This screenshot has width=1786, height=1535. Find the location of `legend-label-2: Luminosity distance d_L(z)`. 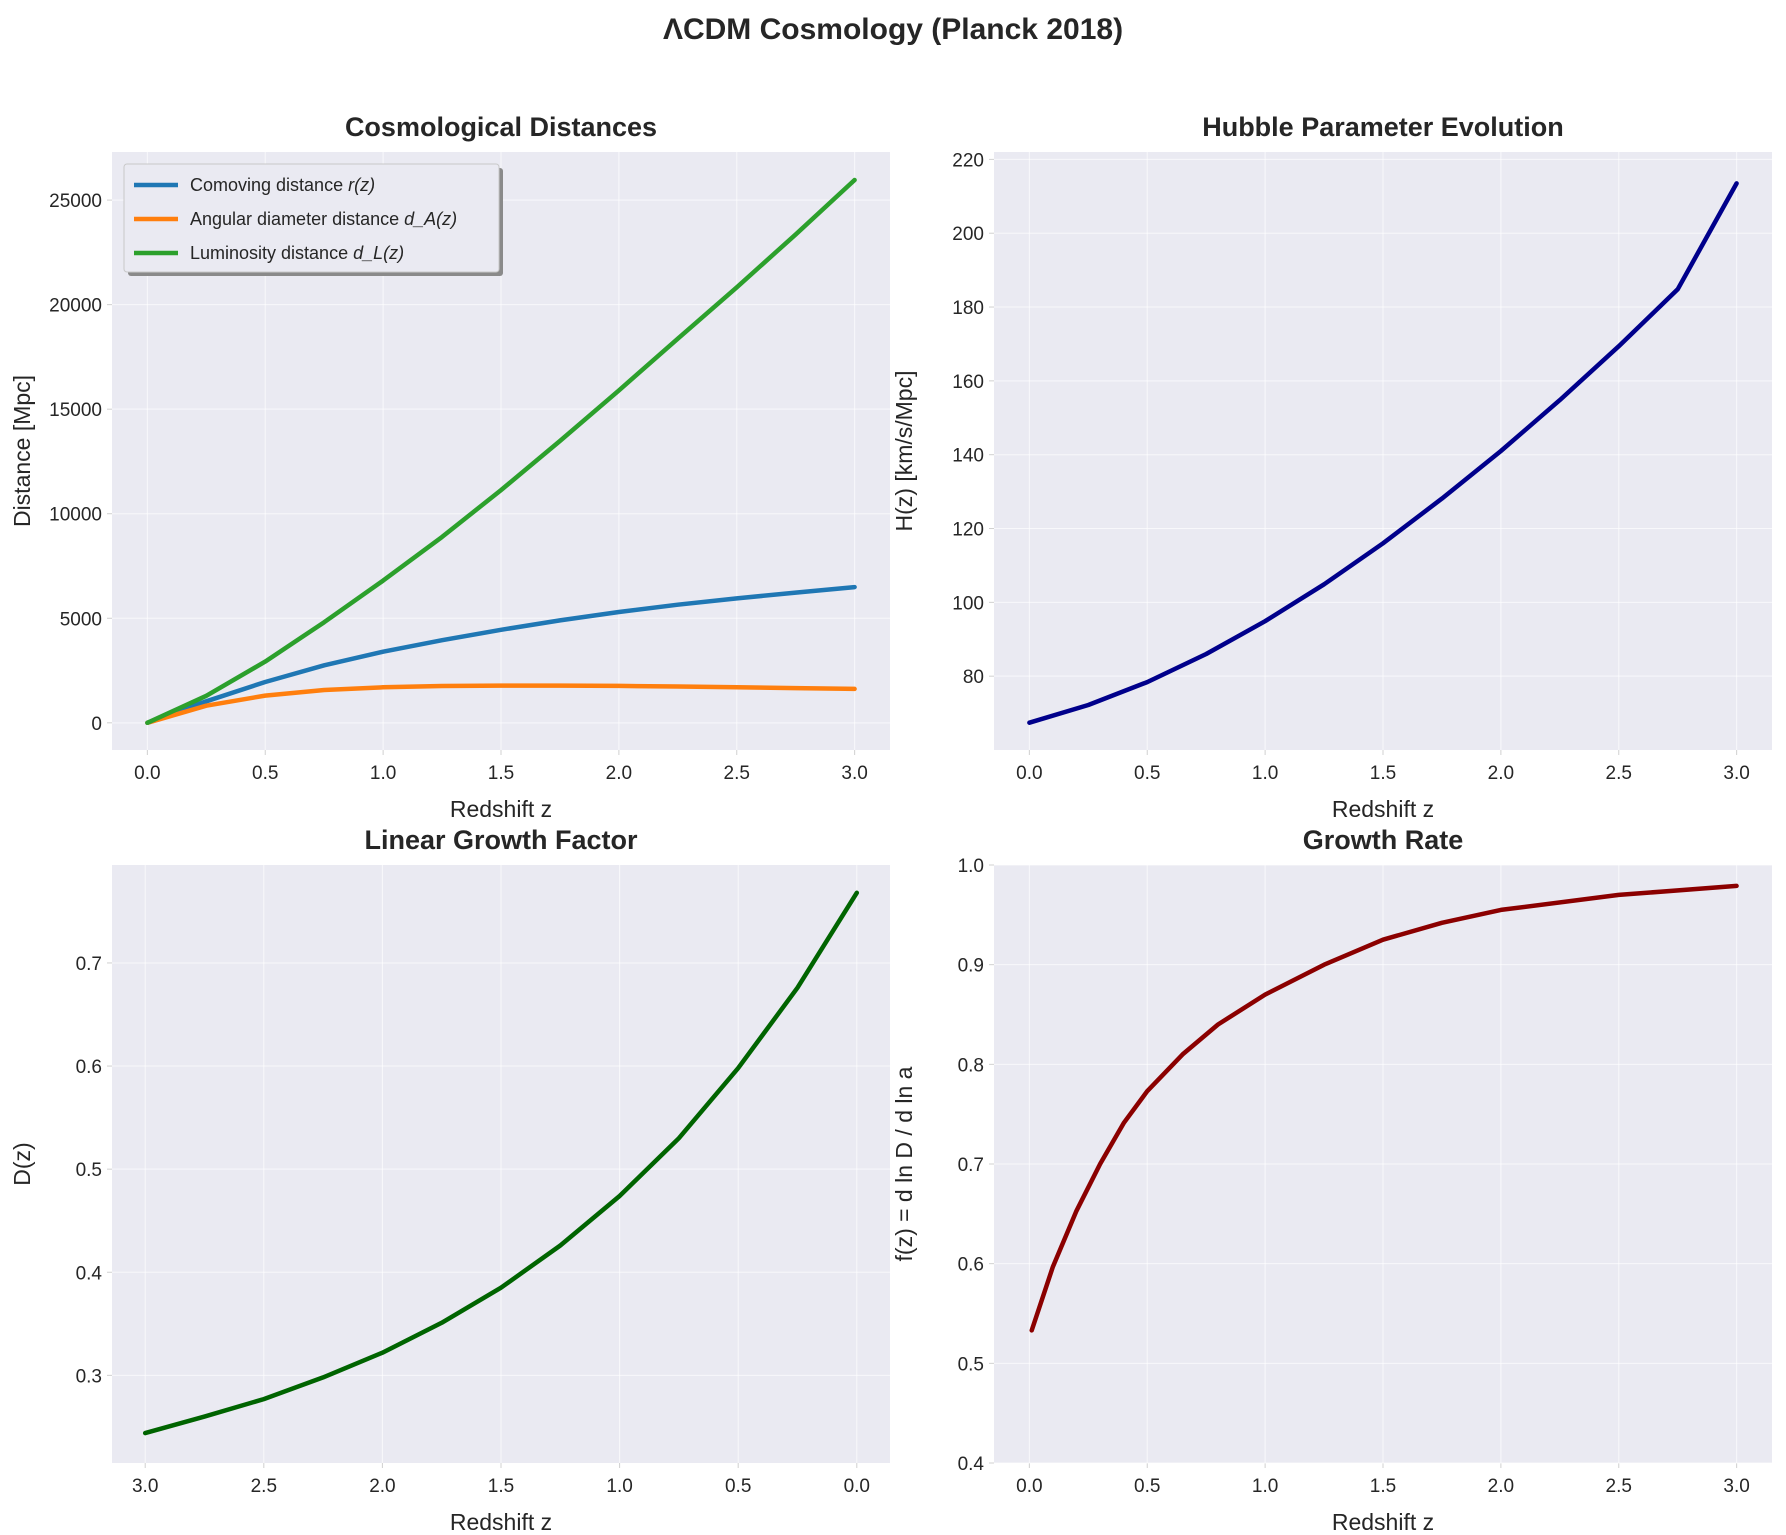

legend-label-2: Luminosity distance d_L(z) is located at coordinates (297, 253).